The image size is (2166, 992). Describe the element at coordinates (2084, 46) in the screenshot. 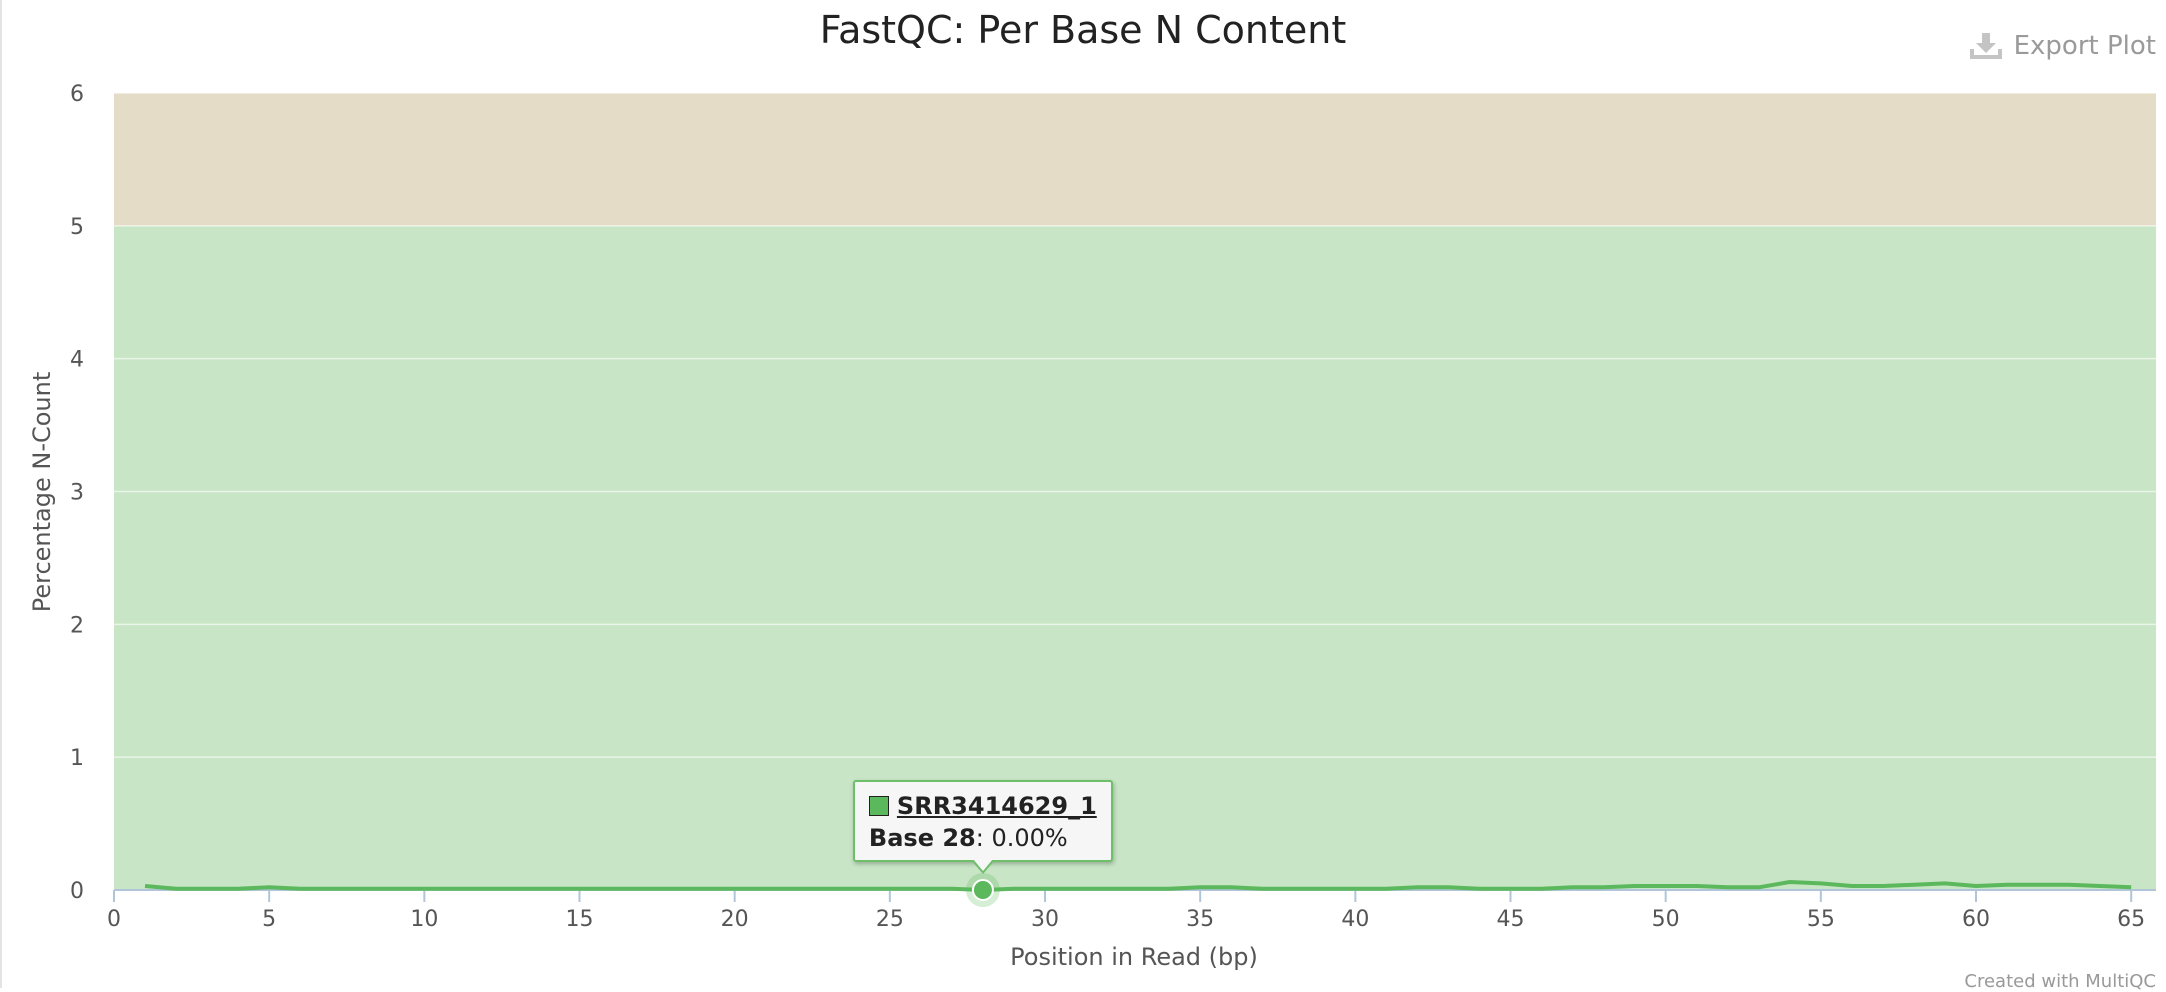

I see `export-plot-label: Export Plot` at that location.